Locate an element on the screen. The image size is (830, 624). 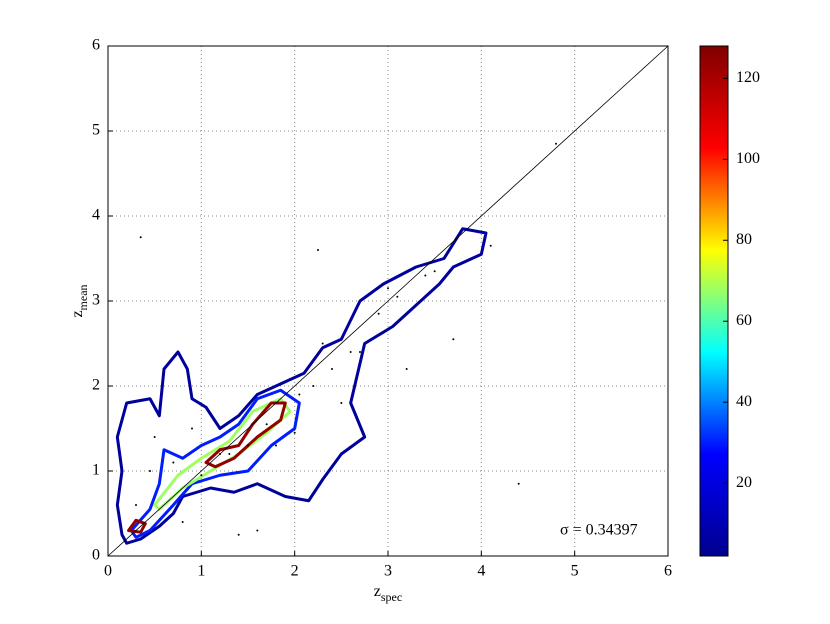
colorbar-tick-label: 60 is located at coordinates (744, 320).